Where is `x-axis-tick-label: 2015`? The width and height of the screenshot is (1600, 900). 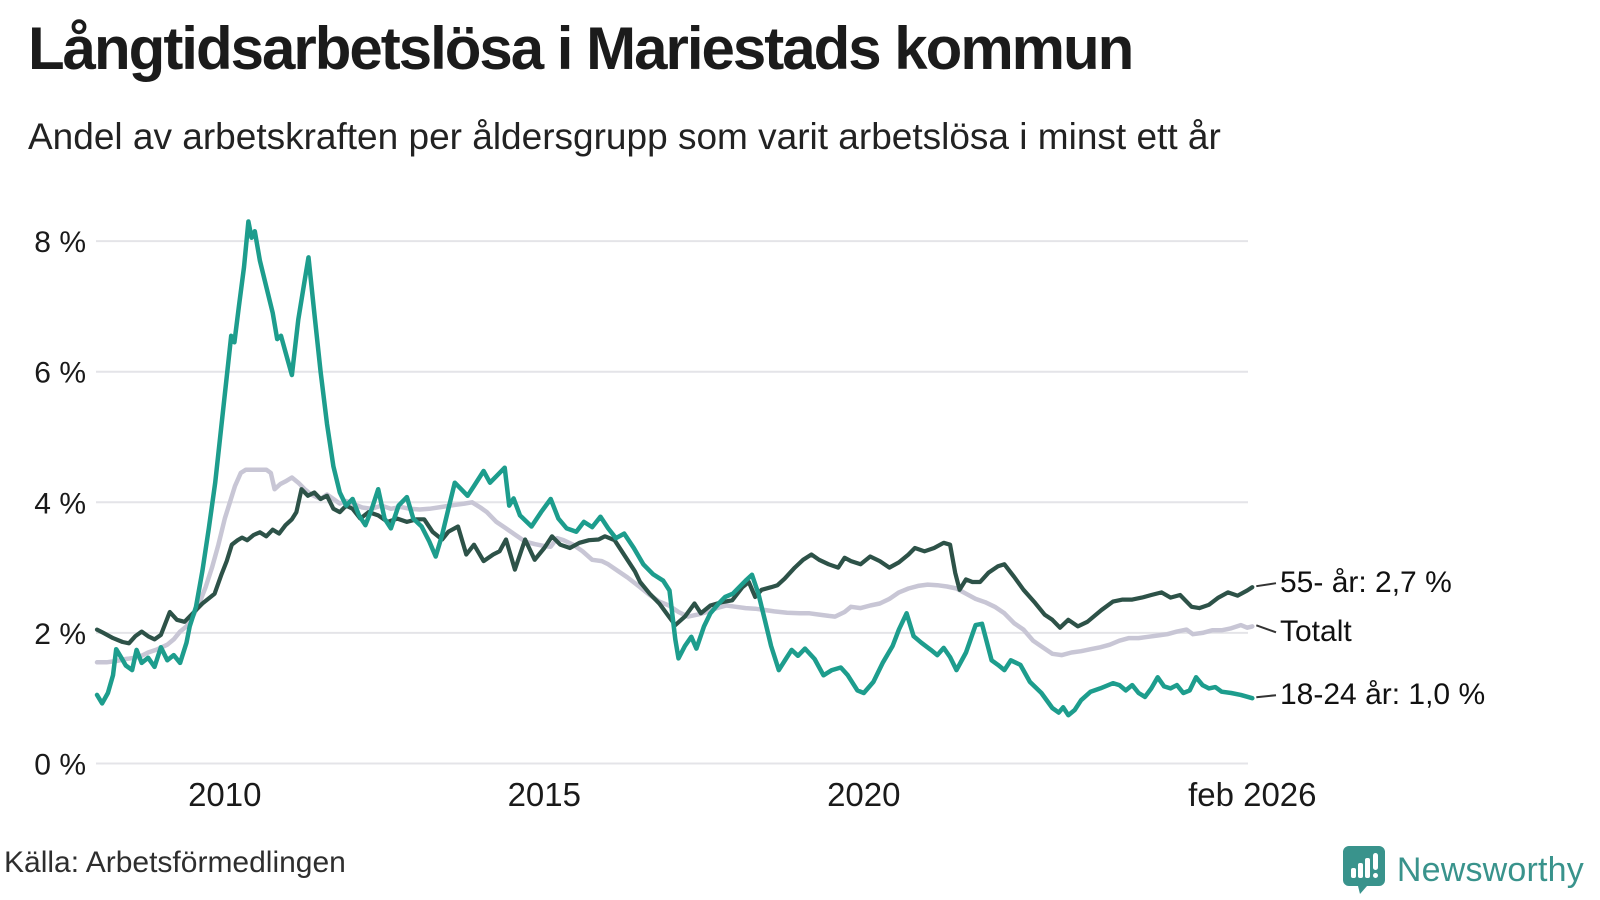
x-axis-tick-label: 2015 is located at coordinates (544, 794).